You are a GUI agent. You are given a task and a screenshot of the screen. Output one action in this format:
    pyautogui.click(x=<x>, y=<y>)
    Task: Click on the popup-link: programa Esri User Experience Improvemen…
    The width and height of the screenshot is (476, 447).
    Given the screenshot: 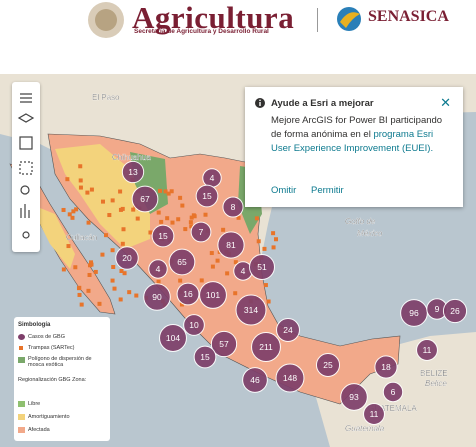 What is the action you would take?
    pyautogui.click(x=352, y=141)
    